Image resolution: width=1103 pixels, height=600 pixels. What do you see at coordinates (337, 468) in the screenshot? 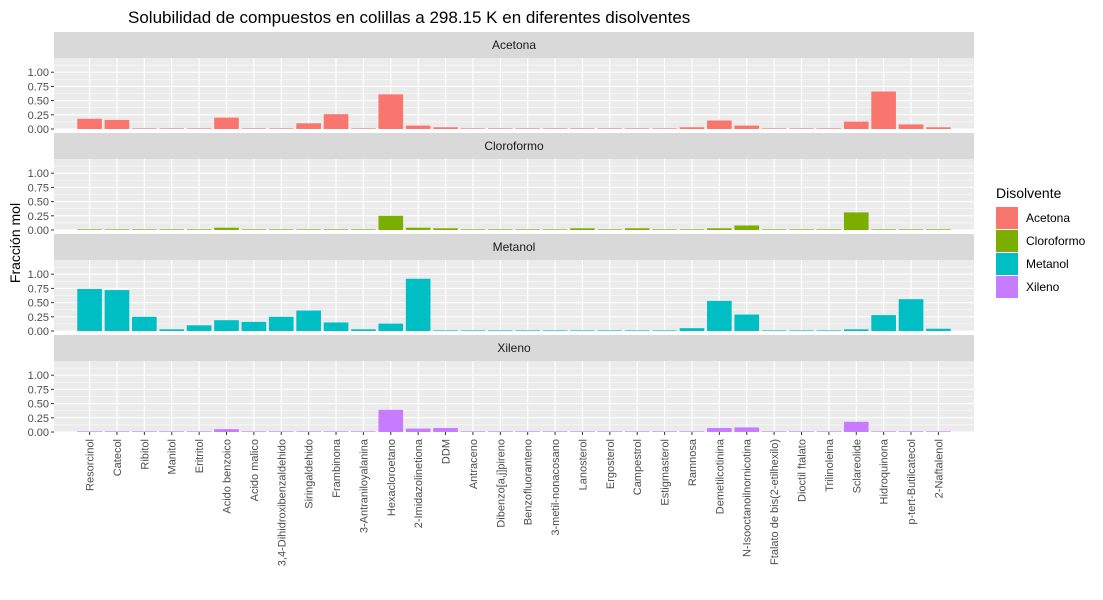
I see `x-tick-label-frambinona: Frambinona` at bounding box center [337, 468].